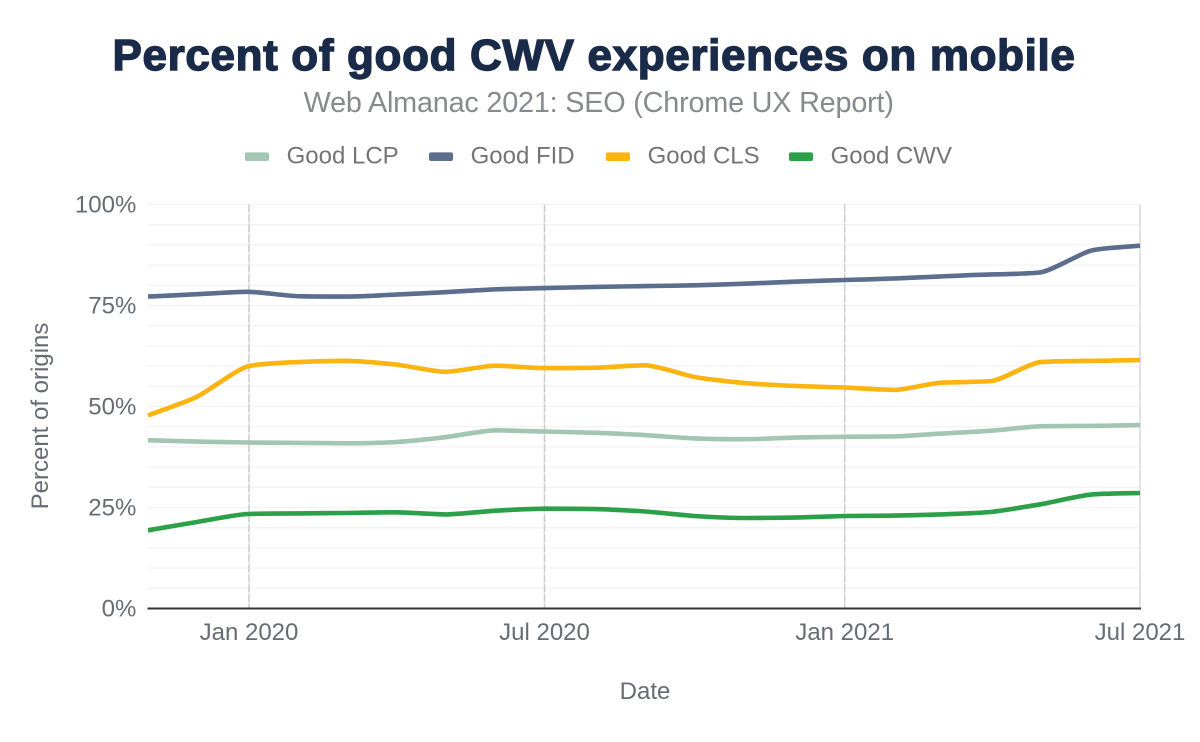  What do you see at coordinates (112, 406) in the screenshot?
I see `svg-text: 50%` at bounding box center [112, 406].